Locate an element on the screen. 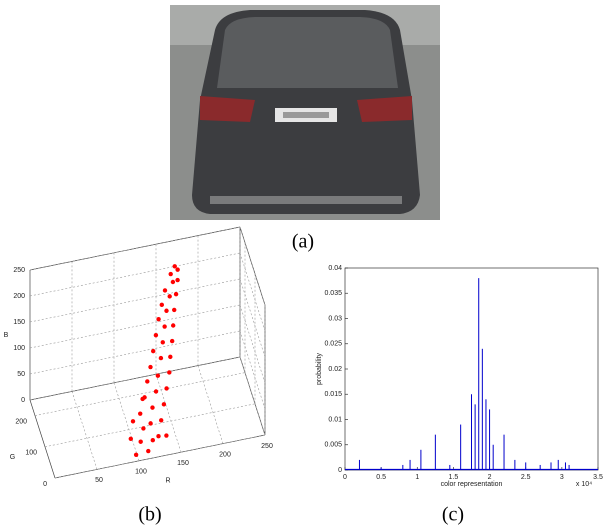  caption: (c) is located at coordinates (453, 515).